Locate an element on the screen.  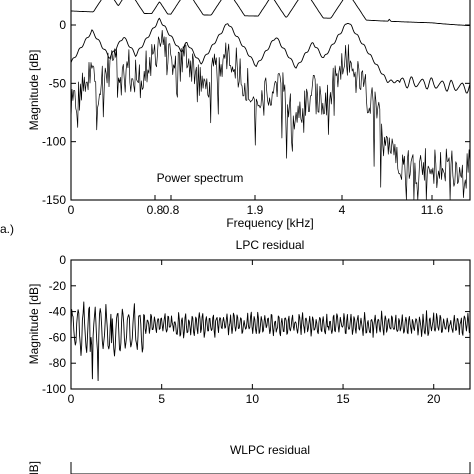
power-spectrum-annotation: Power spectrum is located at coordinates (200, 178).